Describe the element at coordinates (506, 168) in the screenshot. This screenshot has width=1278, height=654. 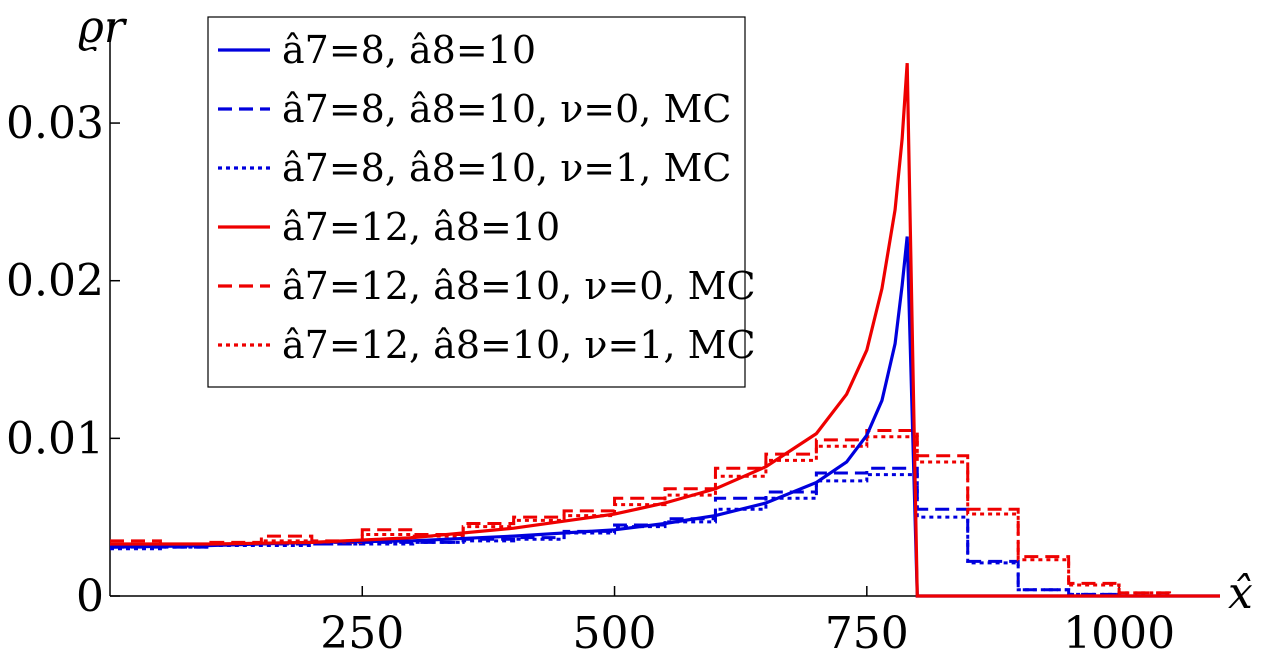
I see `legend-label-3: â7=8, â8=10, ν=1, MC` at that location.